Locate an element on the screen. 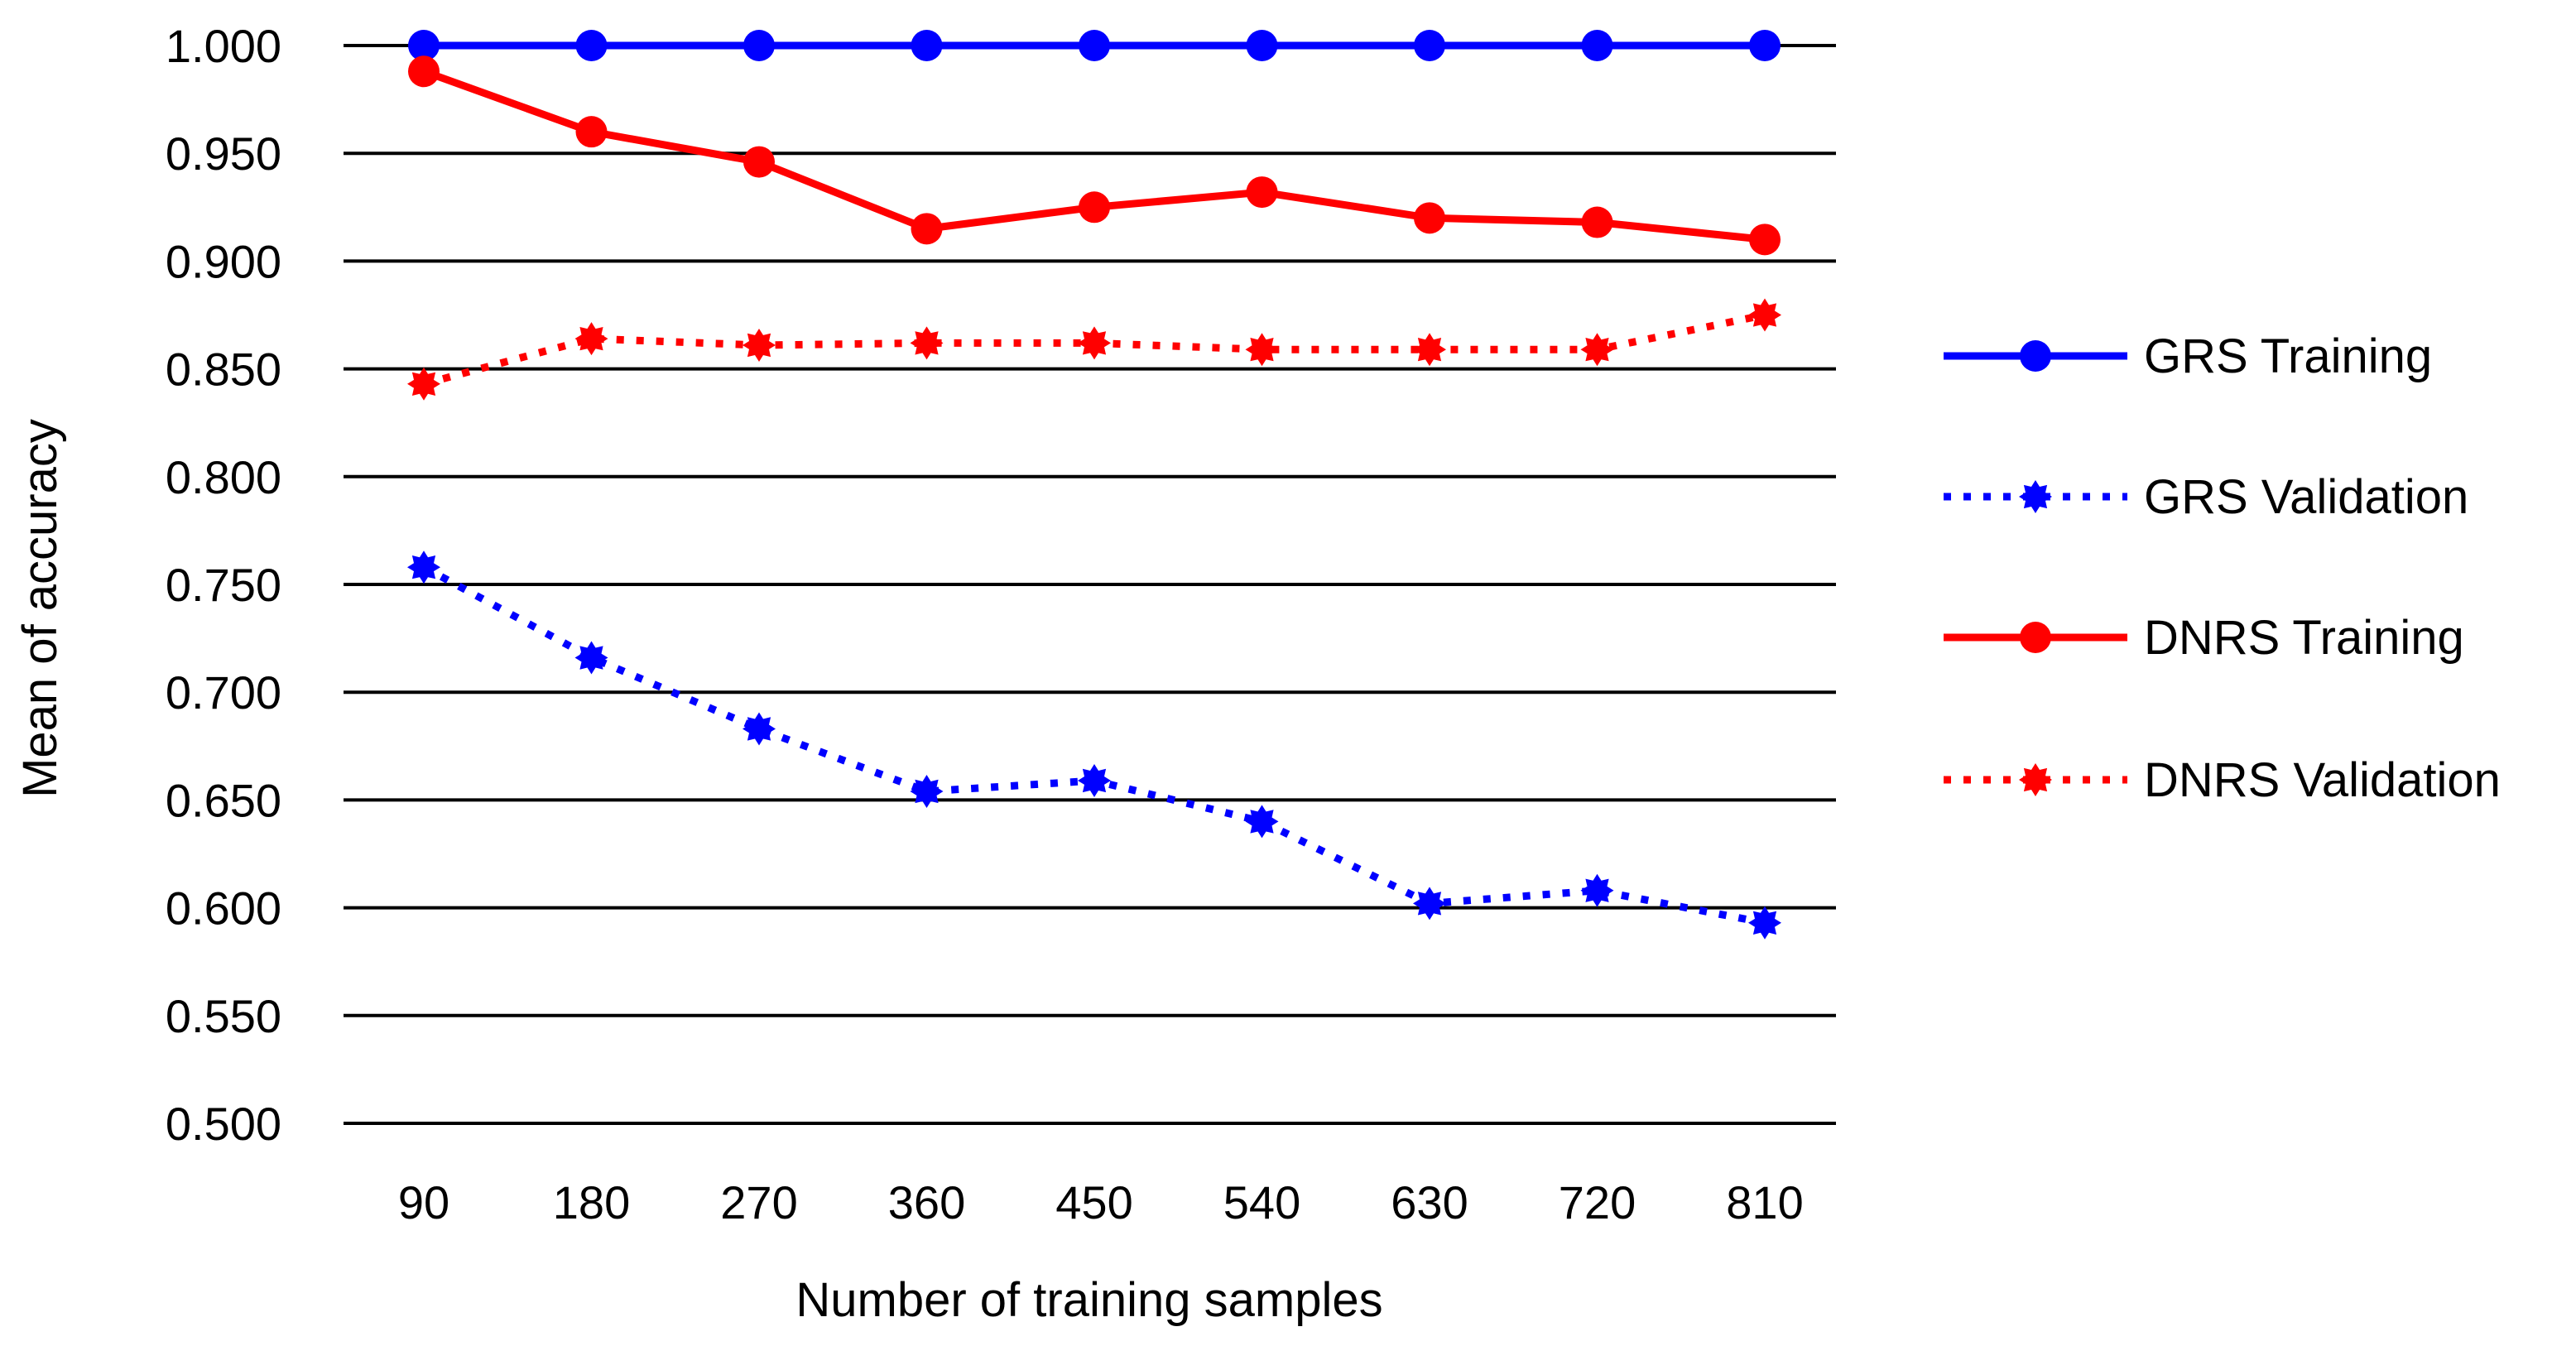  y-tick-label: 0.550 is located at coordinates (223, 1016).